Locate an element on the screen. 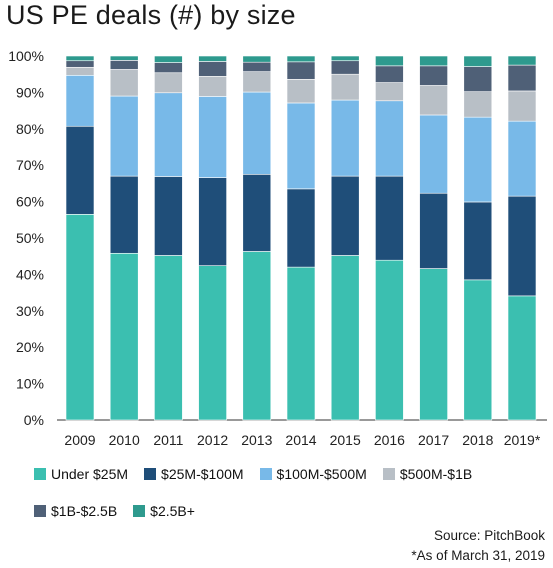  legend-item: $500M-$1B is located at coordinates (427, 474).